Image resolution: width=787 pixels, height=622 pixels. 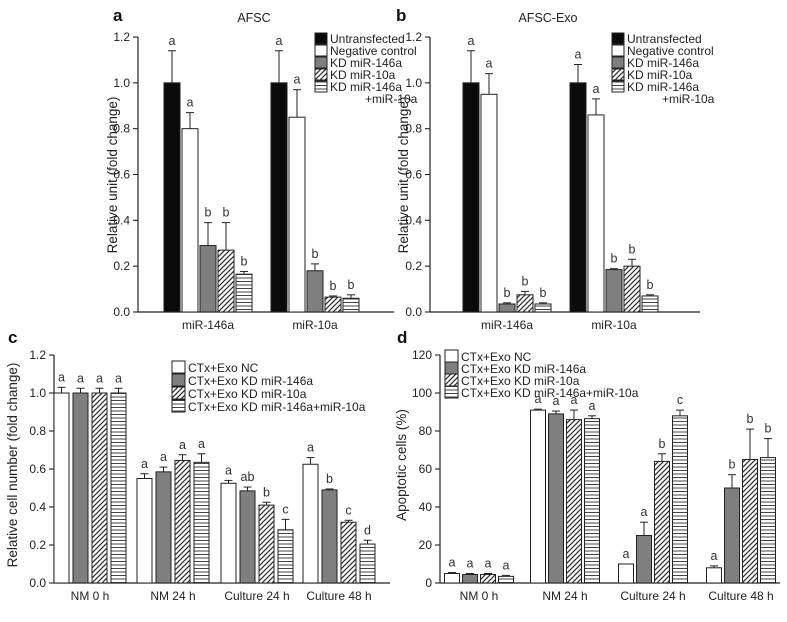 I want to click on y-tick-label: 100, so click(x=422, y=393).